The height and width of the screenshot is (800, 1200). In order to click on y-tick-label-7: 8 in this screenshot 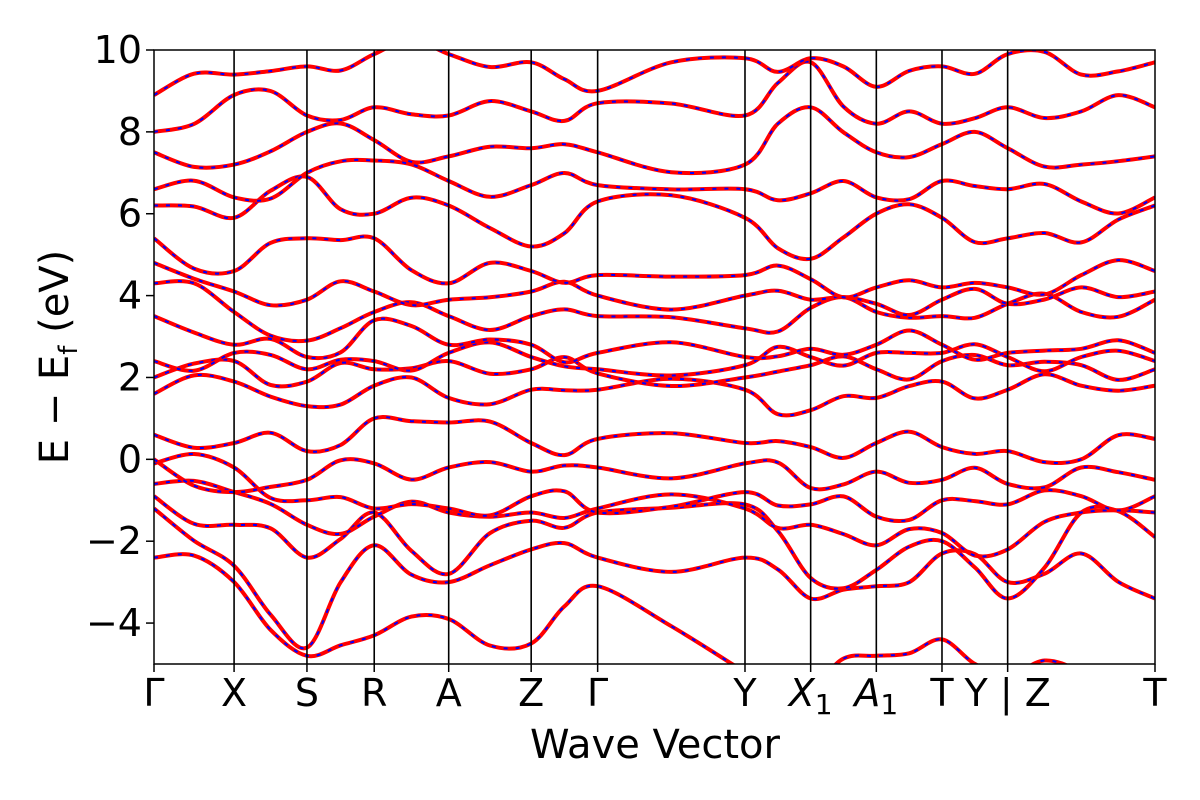, I will do `click(130, 132)`.